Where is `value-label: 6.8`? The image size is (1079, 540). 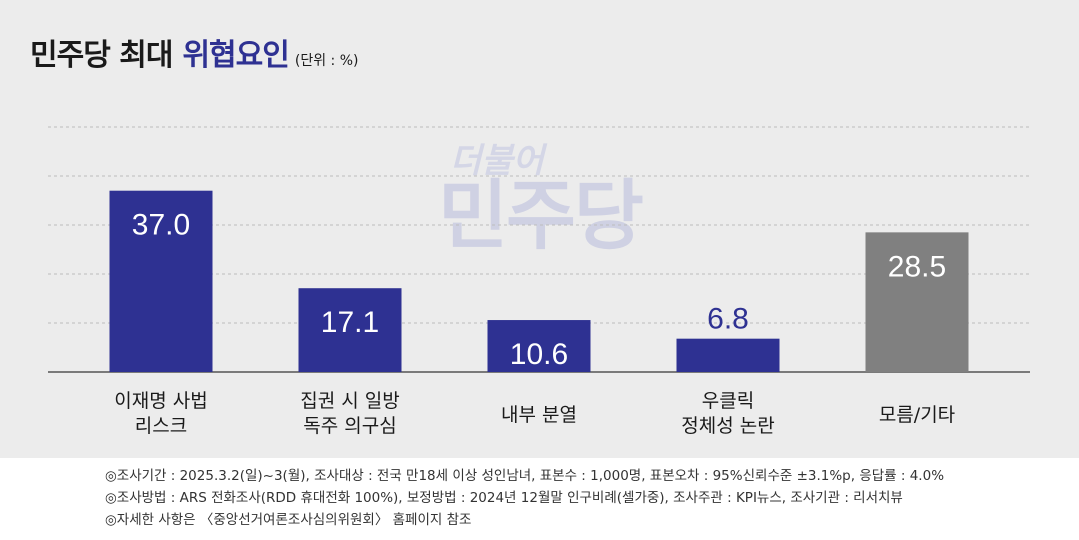
value-label: 6.8 is located at coordinates (728, 319).